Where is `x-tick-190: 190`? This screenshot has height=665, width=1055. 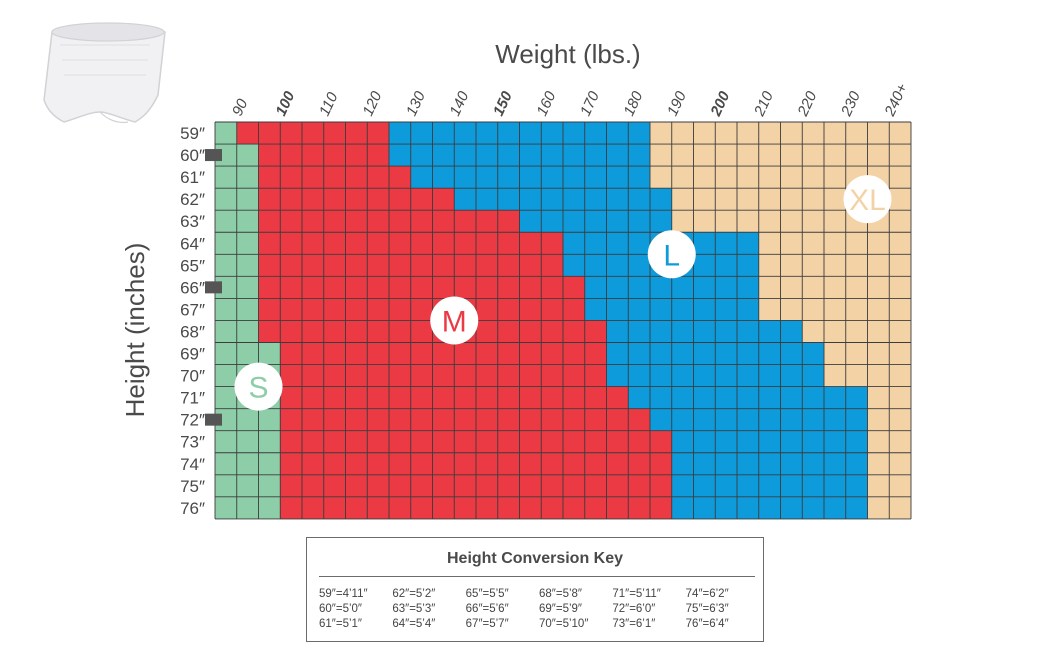
x-tick-190: 190 is located at coordinates (677, 103).